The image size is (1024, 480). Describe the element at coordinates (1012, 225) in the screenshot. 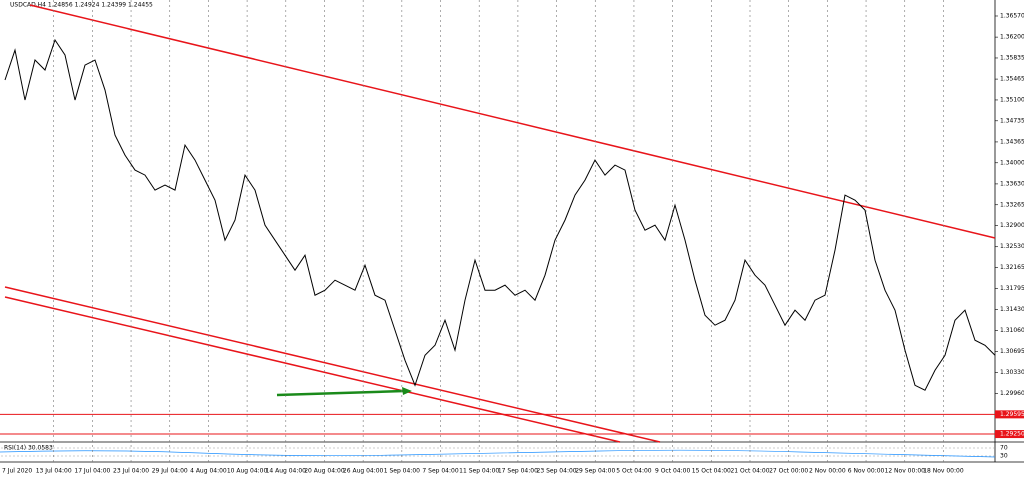

I see `y-tick-label: 1.32900` at that location.